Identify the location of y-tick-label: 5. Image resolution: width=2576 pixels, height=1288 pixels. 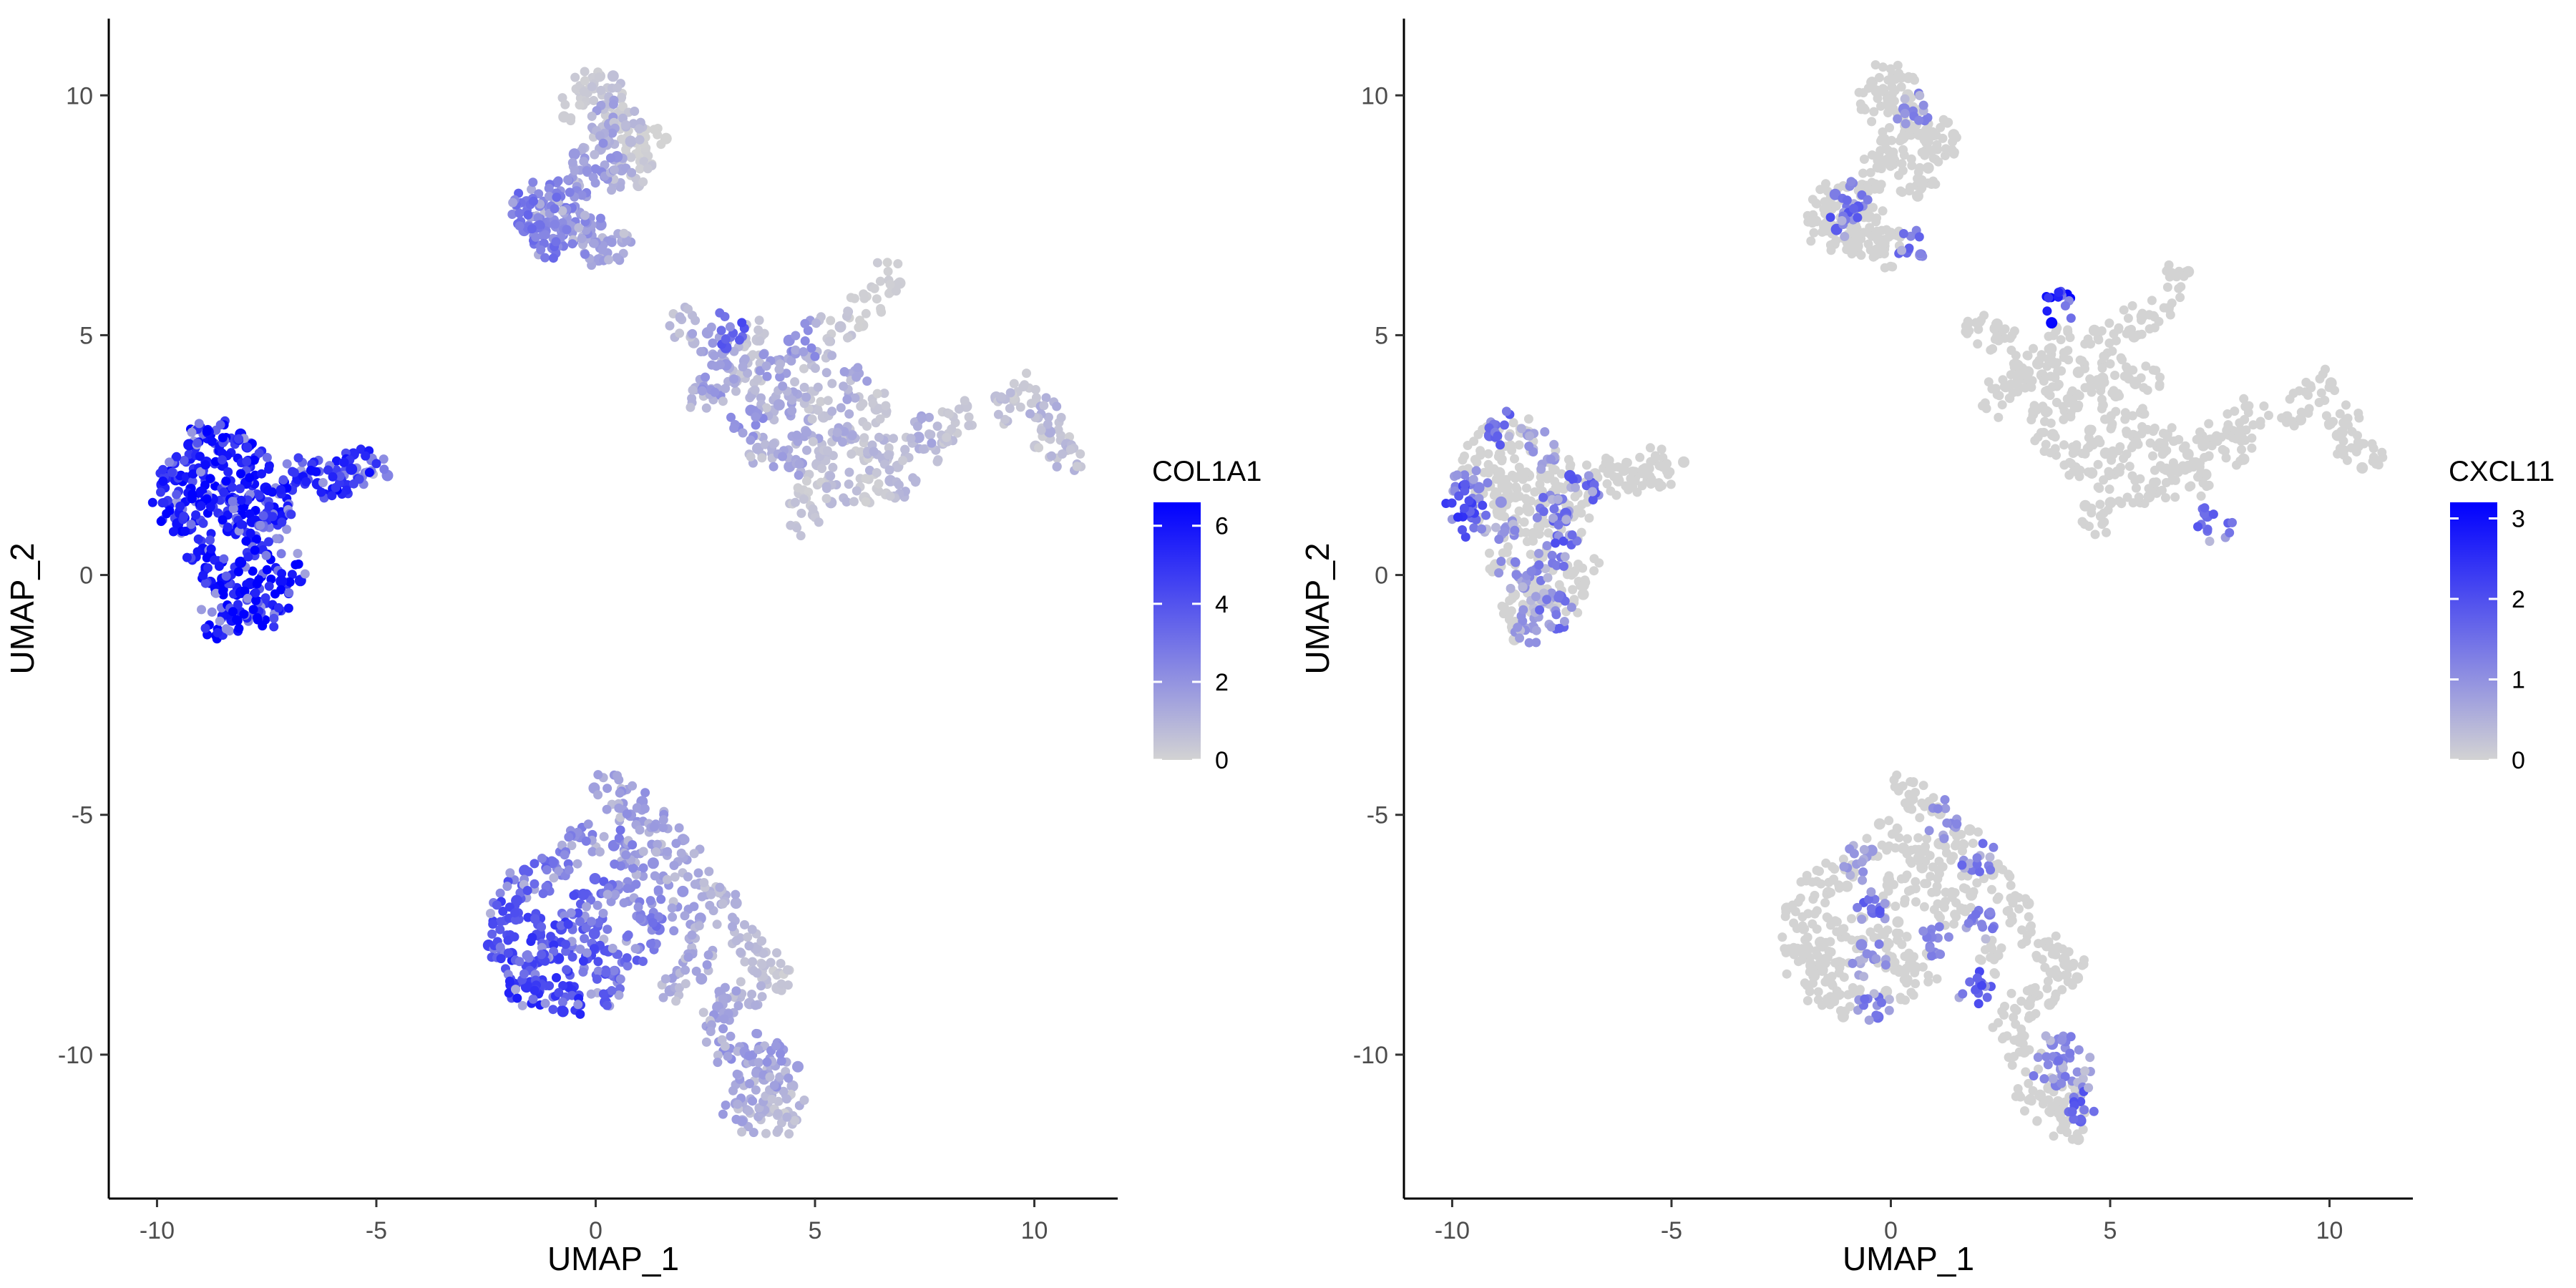
(1381, 335).